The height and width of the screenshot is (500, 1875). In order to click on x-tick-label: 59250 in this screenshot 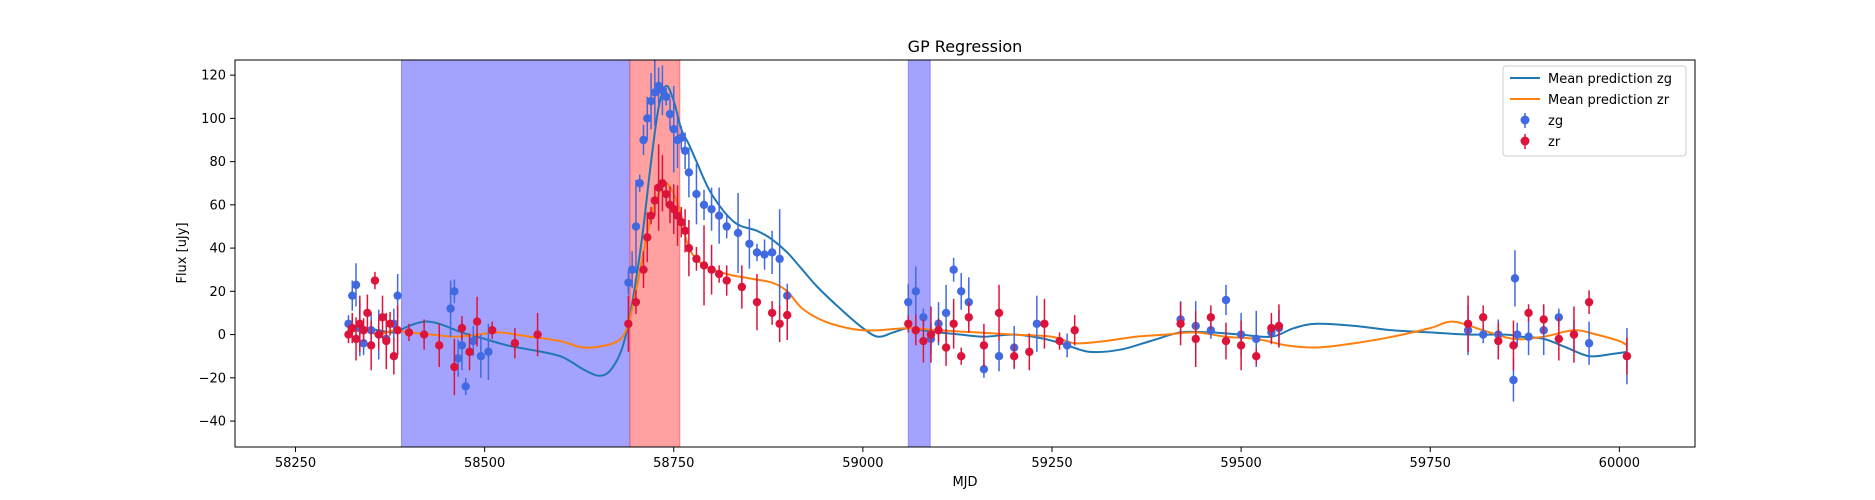, I will do `click(1051, 463)`.